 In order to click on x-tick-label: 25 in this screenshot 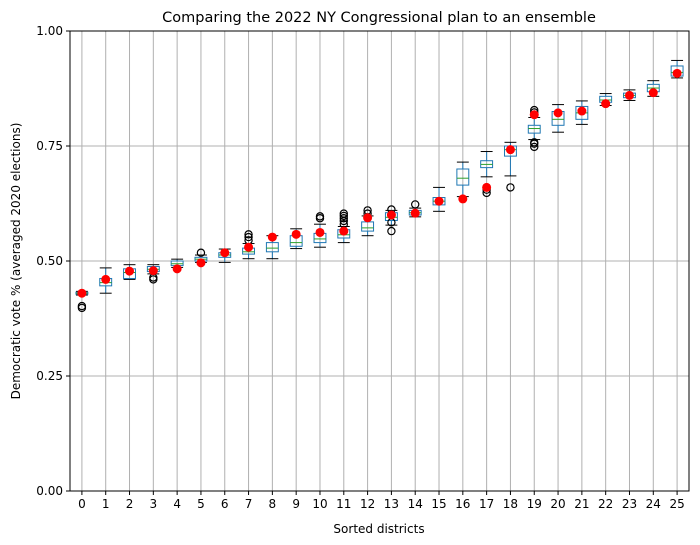, I will do `click(676, 504)`.